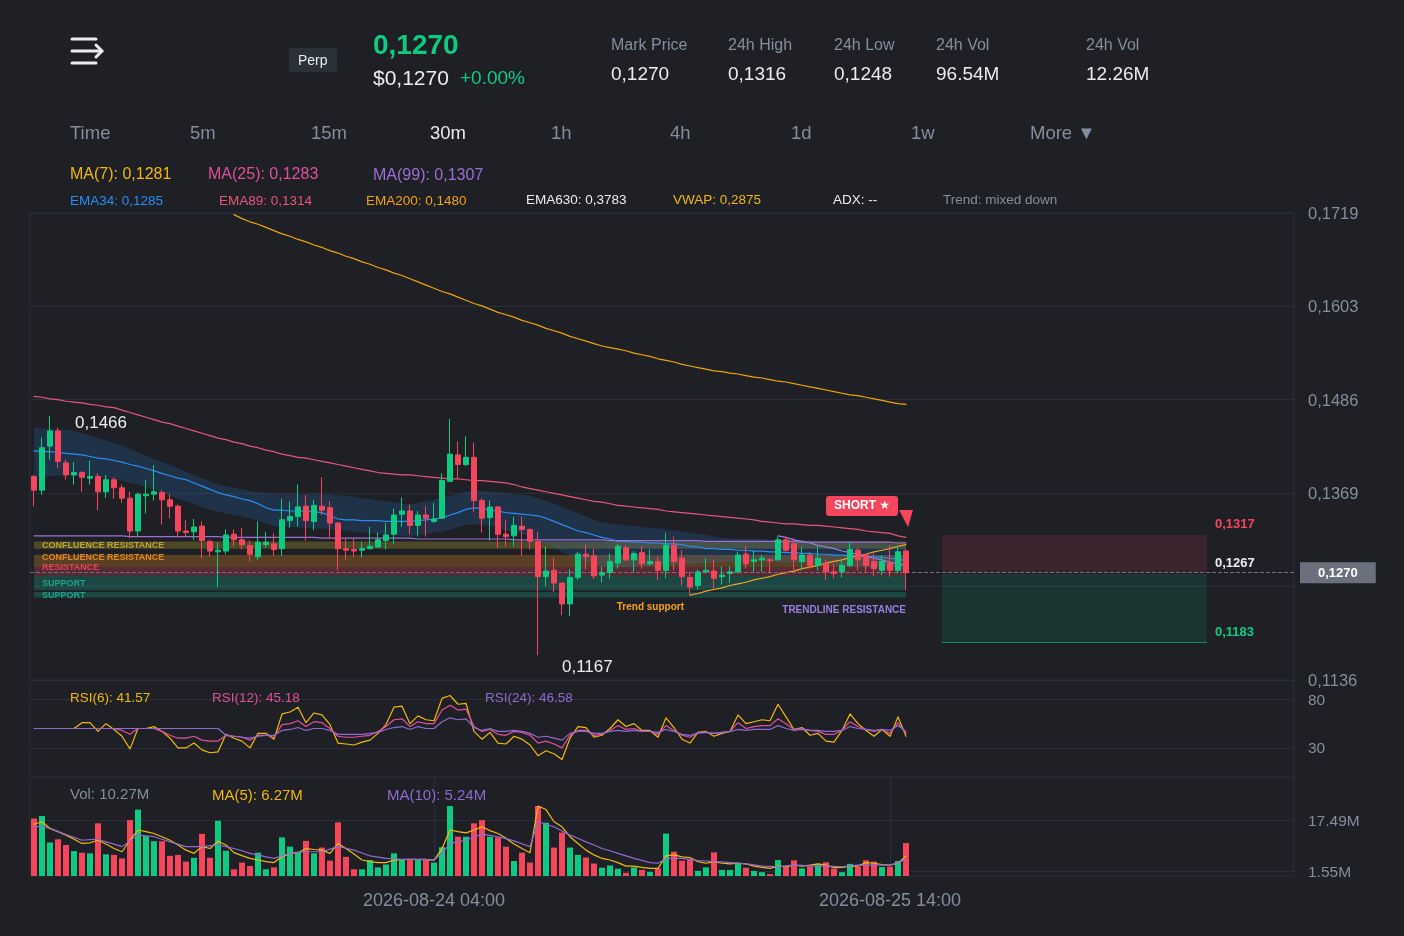 Image resolution: width=1404 pixels, height=936 pixels. What do you see at coordinates (640, 74) in the screenshot?
I see `text: 0,1270` at bounding box center [640, 74].